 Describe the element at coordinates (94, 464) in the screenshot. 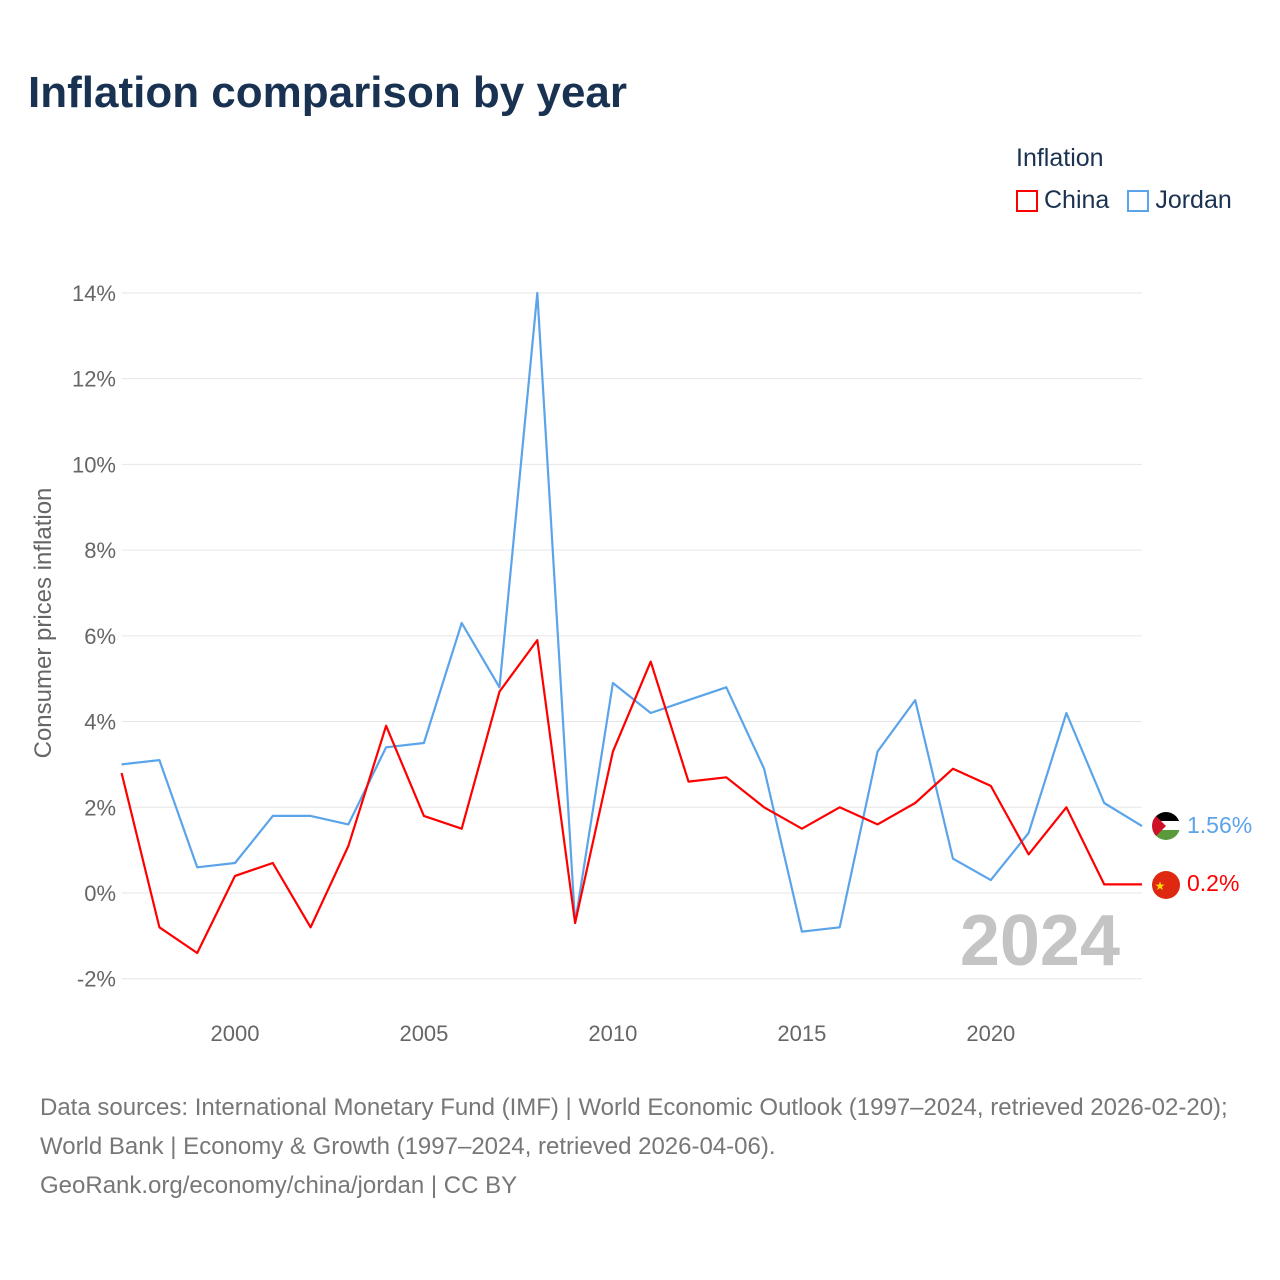

I see `y-tick-label: 10%` at that location.